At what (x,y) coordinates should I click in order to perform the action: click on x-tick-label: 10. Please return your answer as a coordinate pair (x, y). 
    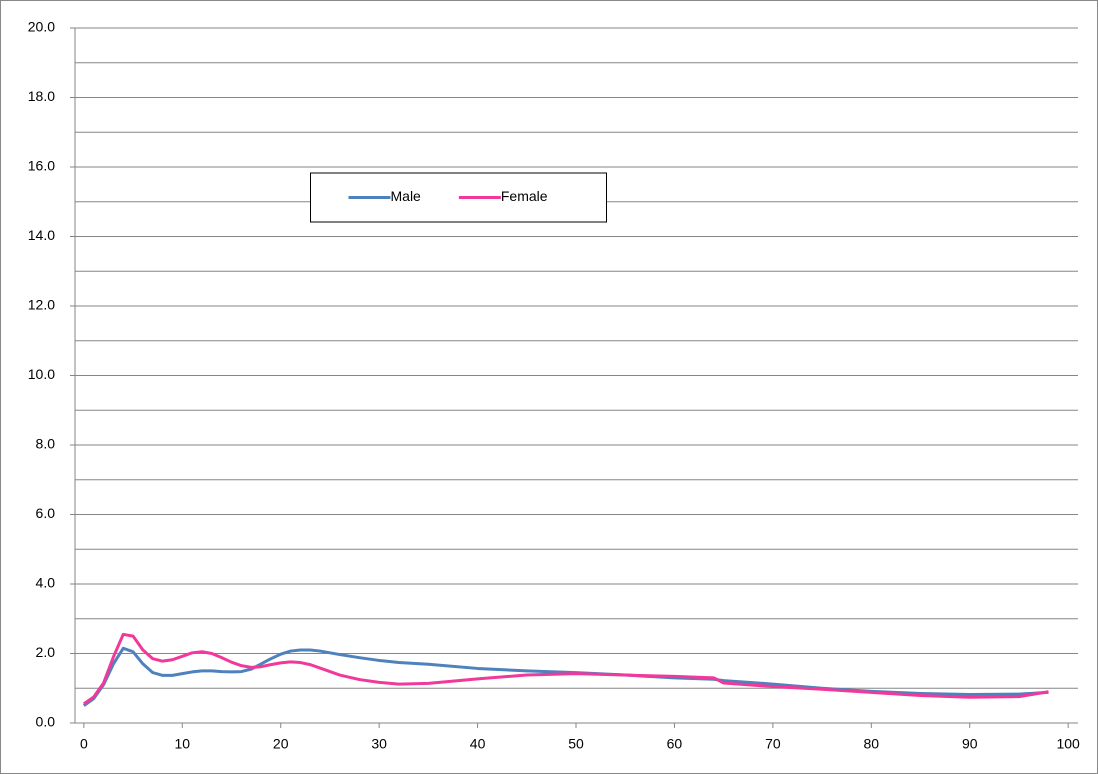
    Looking at the image, I should click on (182, 744).